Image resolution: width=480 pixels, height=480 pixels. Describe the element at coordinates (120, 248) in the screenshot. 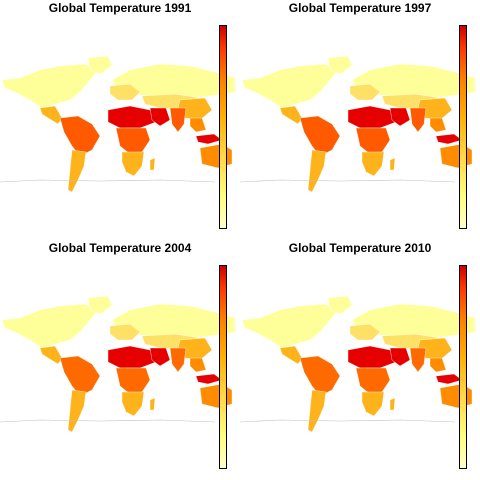

I see `panel-title: Global Temperature 2004` at that location.